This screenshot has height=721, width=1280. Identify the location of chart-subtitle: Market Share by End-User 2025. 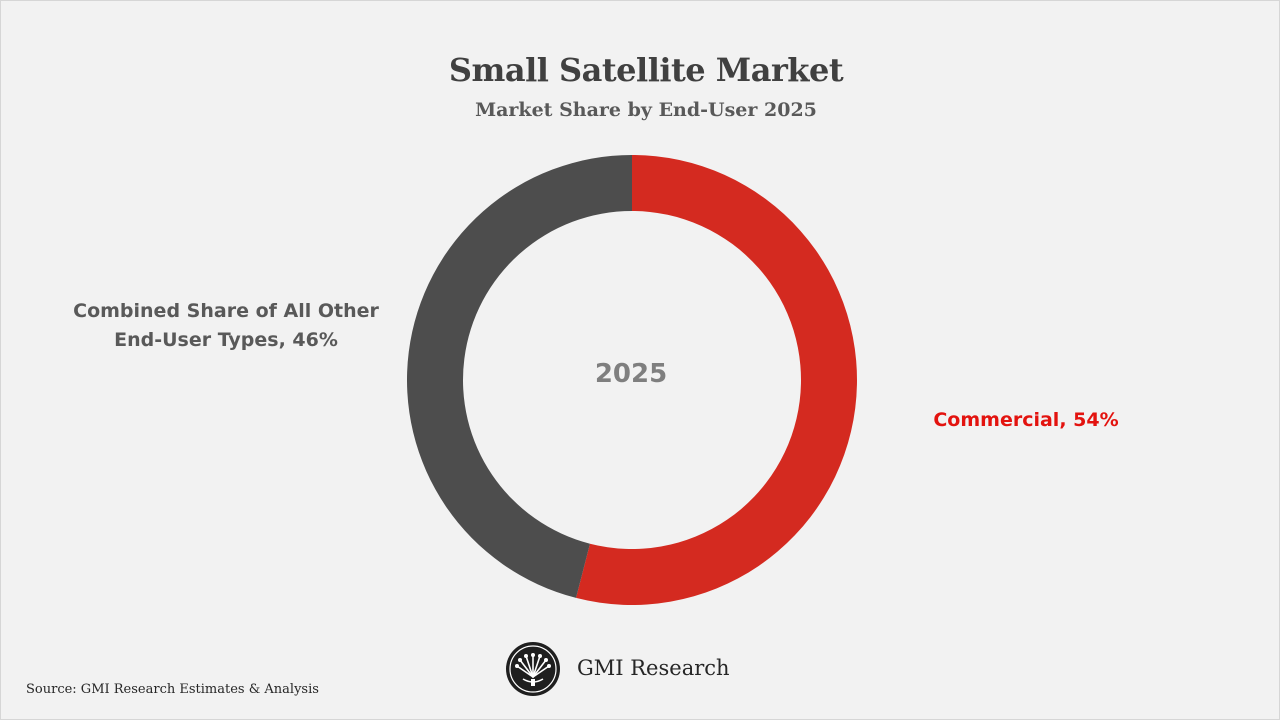
(646, 110).